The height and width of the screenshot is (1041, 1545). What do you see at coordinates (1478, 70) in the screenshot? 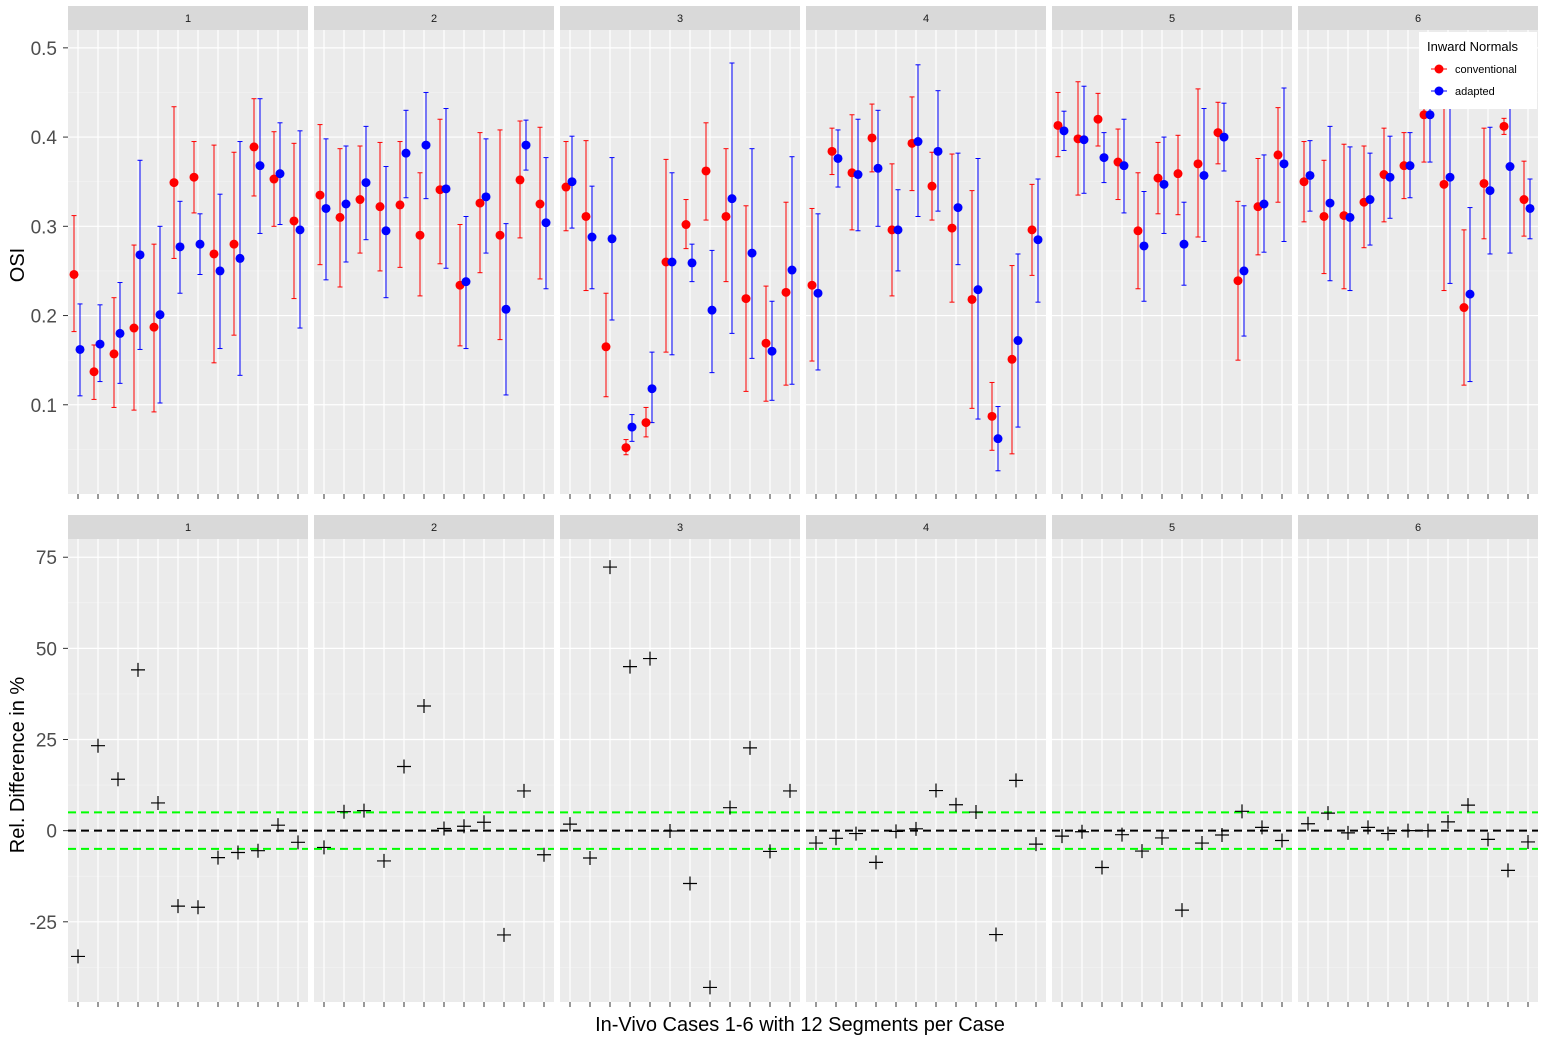
I see `legend: Inward Normals conventional adapted` at bounding box center [1478, 70].